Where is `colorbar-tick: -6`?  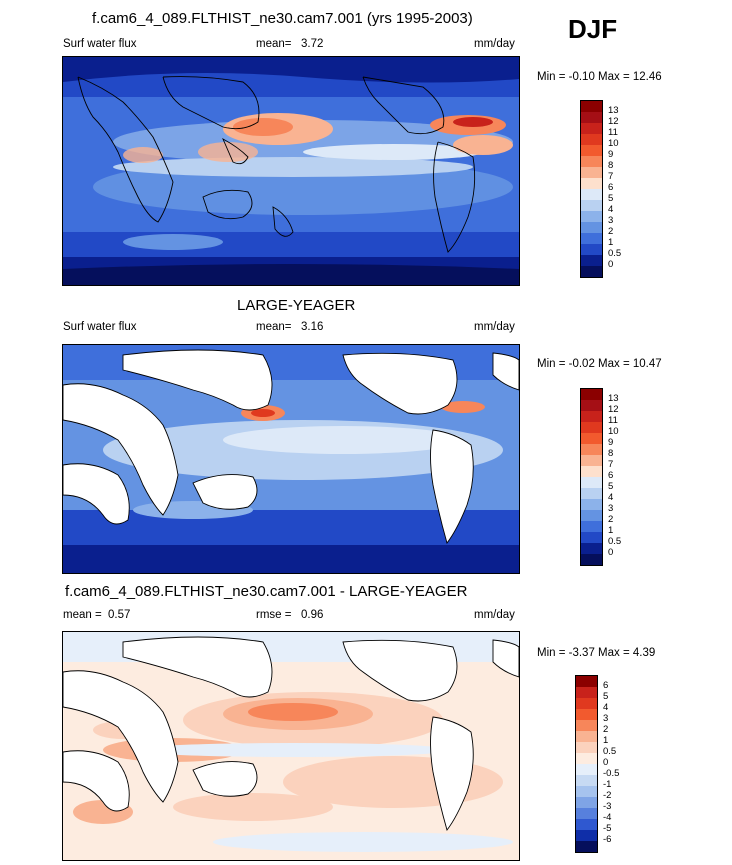
colorbar-tick: -6 is located at coordinates (607, 839).